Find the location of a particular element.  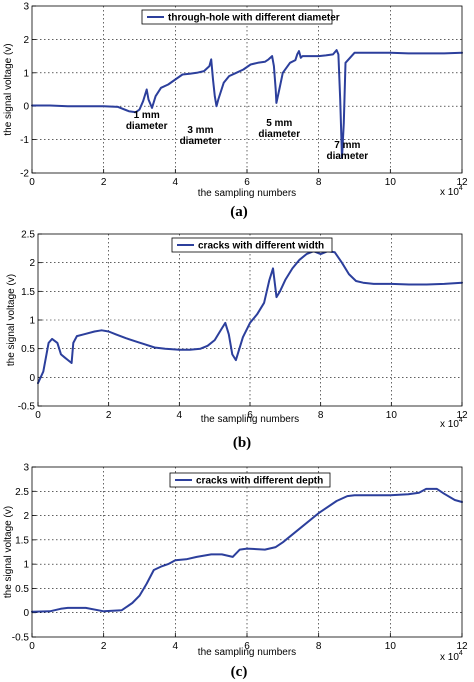

panel-caption: (c) is located at coordinates (239, 672).